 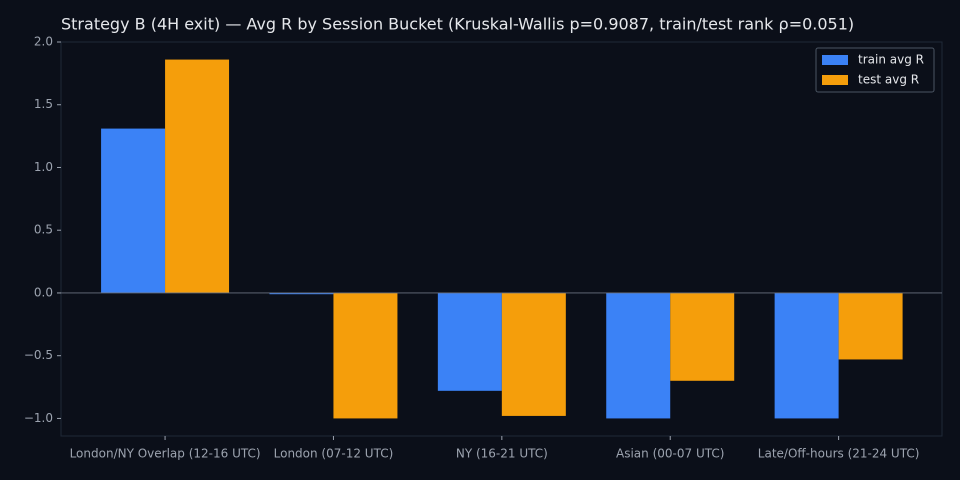 What do you see at coordinates (43, 292) in the screenshot?
I see `y-tick-label: 0.0` at bounding box center [43, 292].